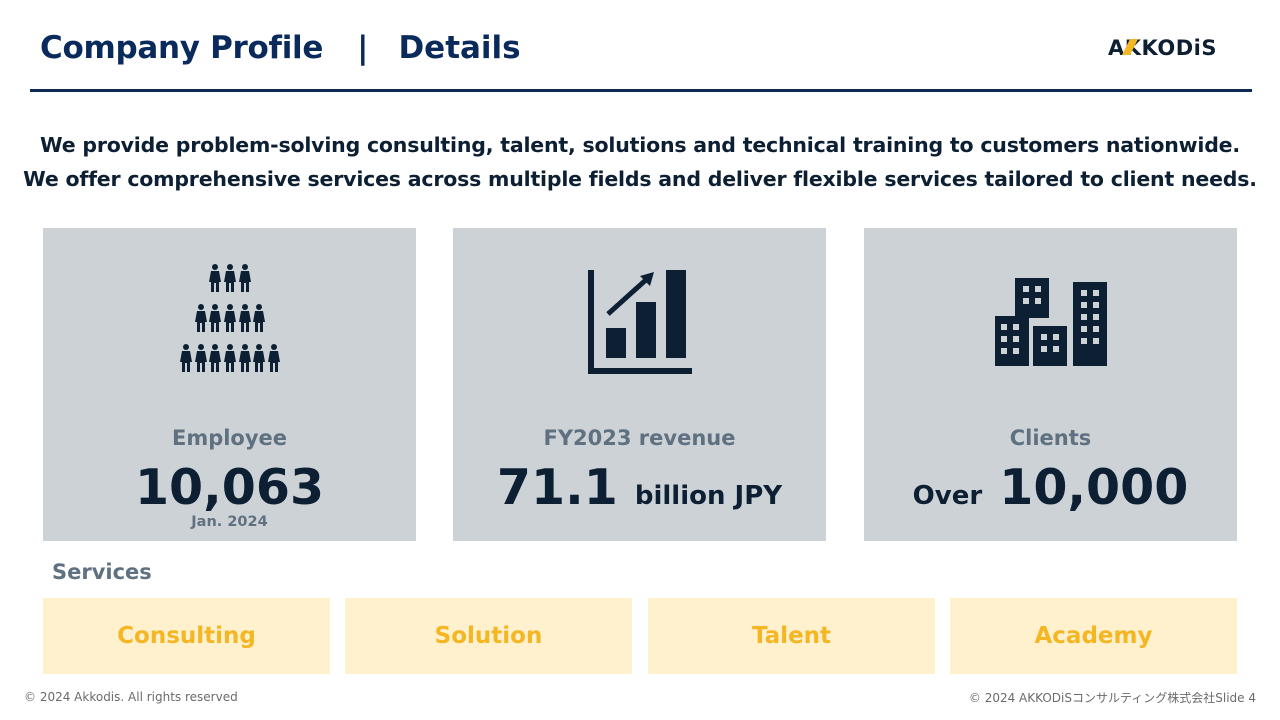 The width and height of the screenshot is (1280, 720). I want to click on service-talent: Talent, so click(791, 636).